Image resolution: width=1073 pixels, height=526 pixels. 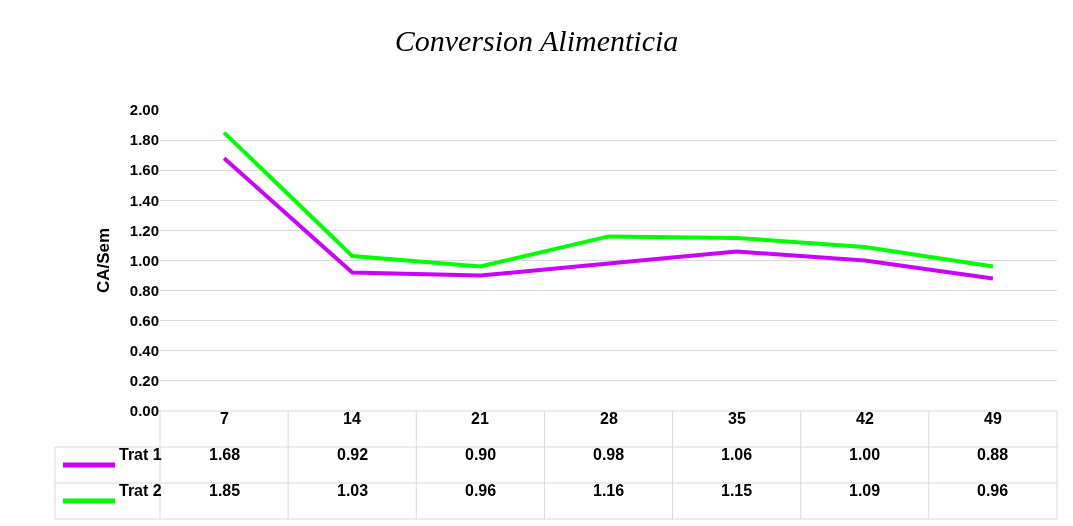 I want to click on data-label: 1.68, so click(x=225, y=454).